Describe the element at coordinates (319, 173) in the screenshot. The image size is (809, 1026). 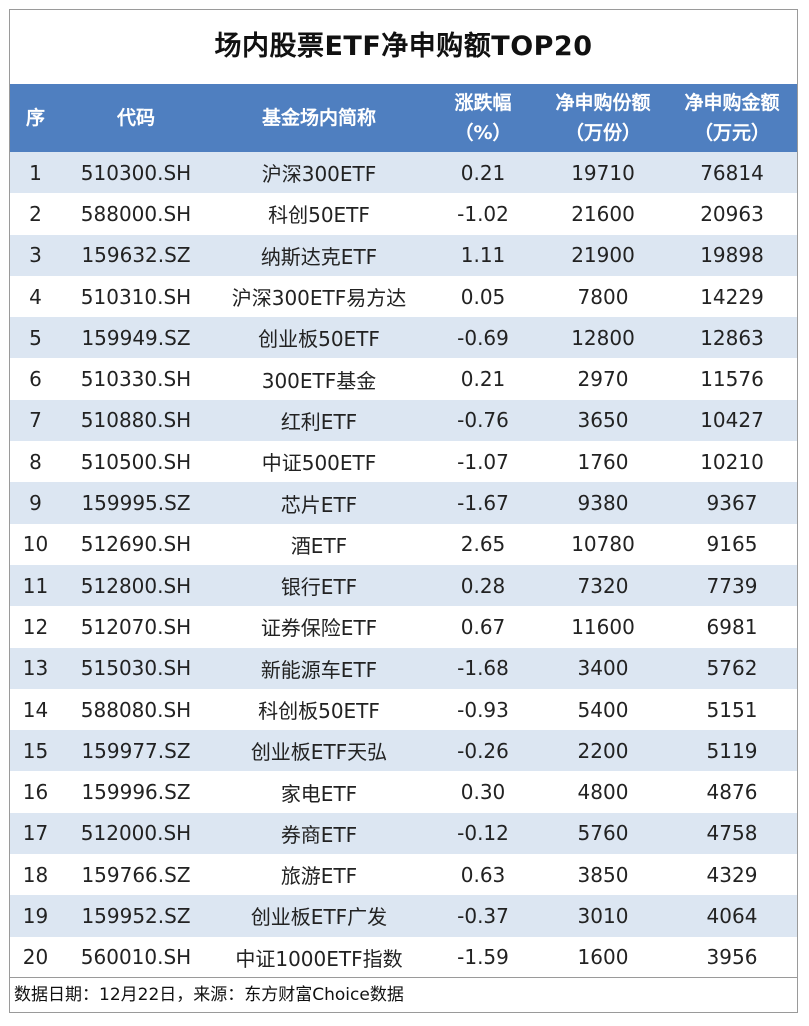
I see `cell-name: 沪深300ETF` at that location.